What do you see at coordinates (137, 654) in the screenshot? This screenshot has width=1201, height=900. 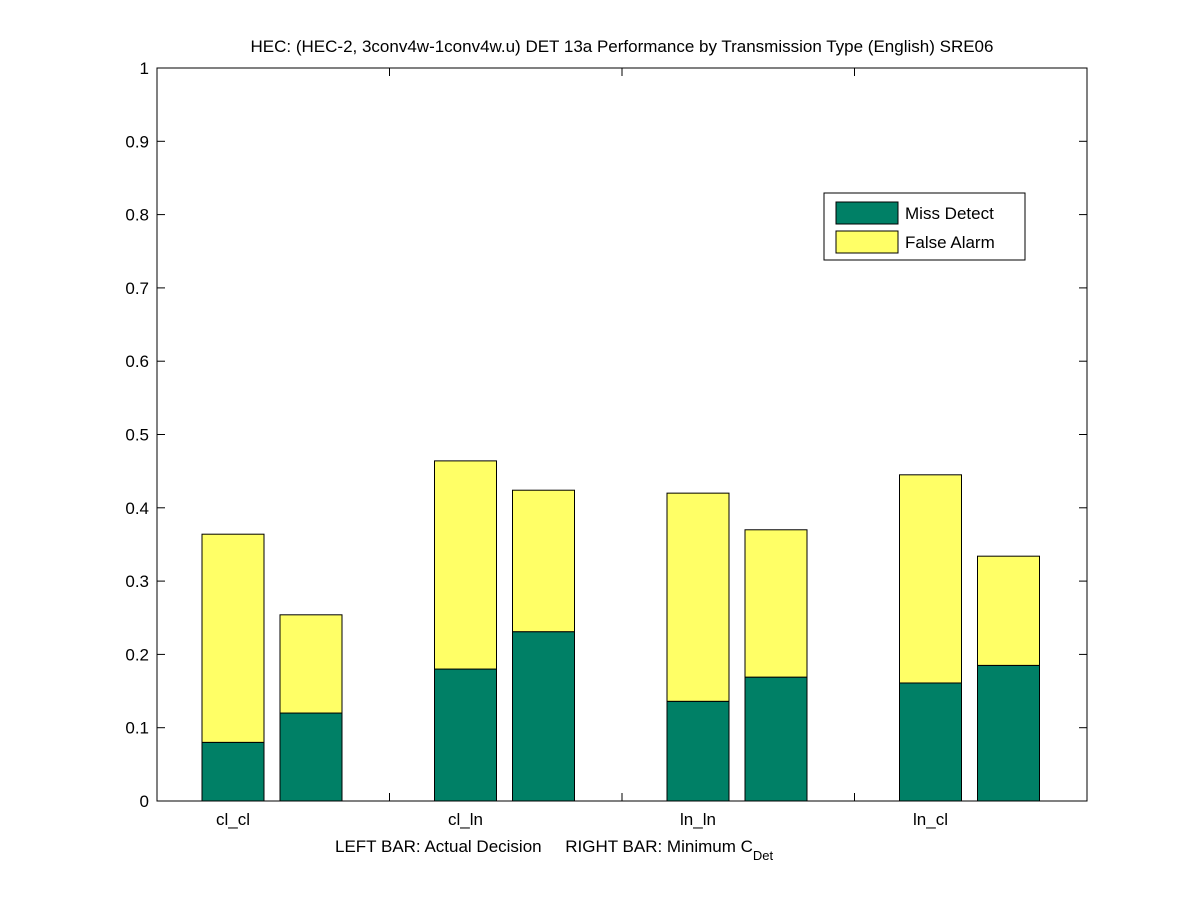 I see `y-tick-label: 0.2` at bounding box center [137, 654].